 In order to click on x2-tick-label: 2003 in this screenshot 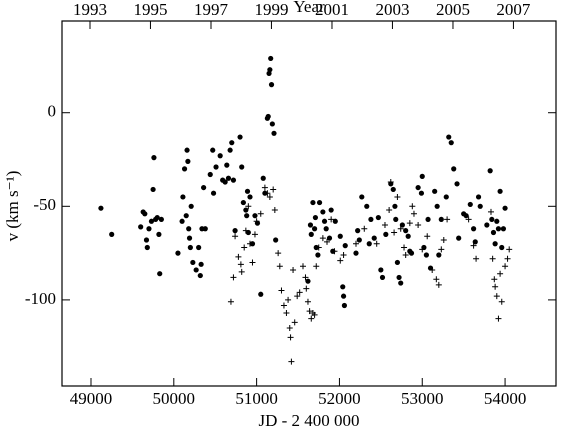, I will do `click(392, 9)`.